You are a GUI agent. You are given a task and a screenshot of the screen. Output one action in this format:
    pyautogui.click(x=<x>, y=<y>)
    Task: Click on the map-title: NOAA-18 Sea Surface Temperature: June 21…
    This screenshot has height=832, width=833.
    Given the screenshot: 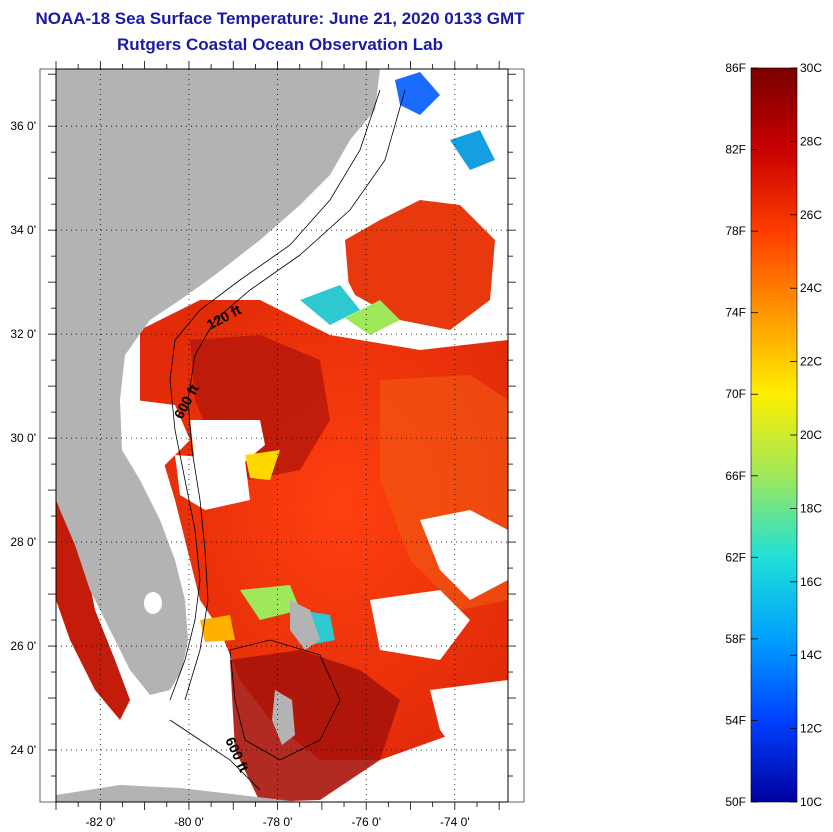 What is the action you would take?
    pyautogui.click(x=280, y=18)
    